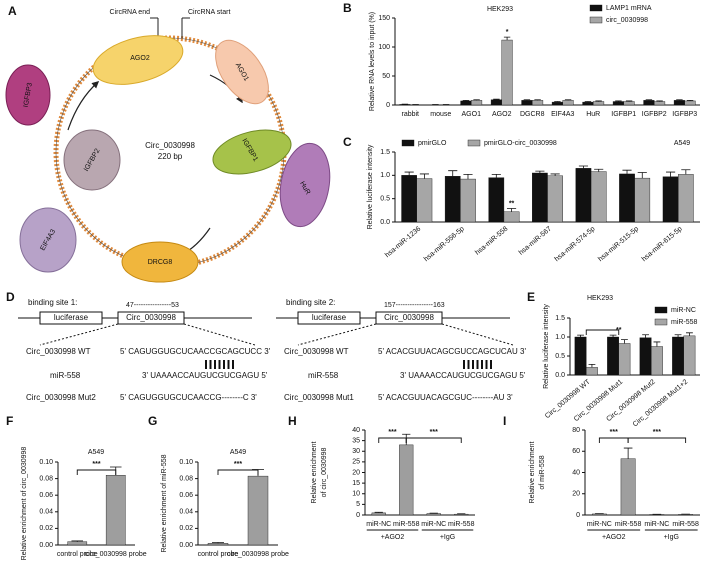 Image resolution: width=709 pixels, height=568 pixels. I want to click on x-tick-label: hsa-miR-1236, so click(403, 243).